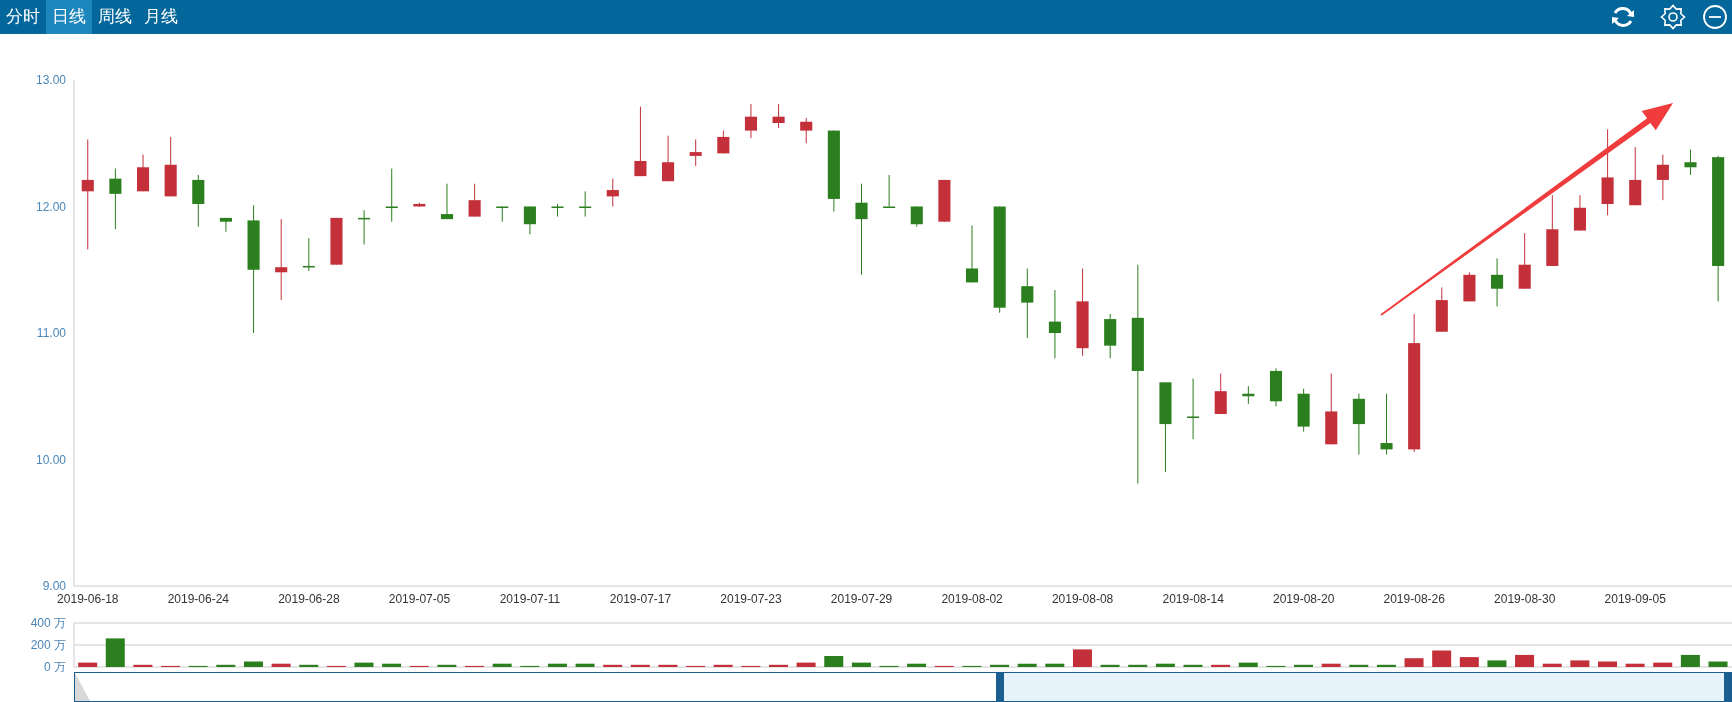 The width and height of the screenshot is (1732, 702). Describe the element at coordinates (54, 667) in the screenshot. I see `y-tick-label: 0 万` at that location.